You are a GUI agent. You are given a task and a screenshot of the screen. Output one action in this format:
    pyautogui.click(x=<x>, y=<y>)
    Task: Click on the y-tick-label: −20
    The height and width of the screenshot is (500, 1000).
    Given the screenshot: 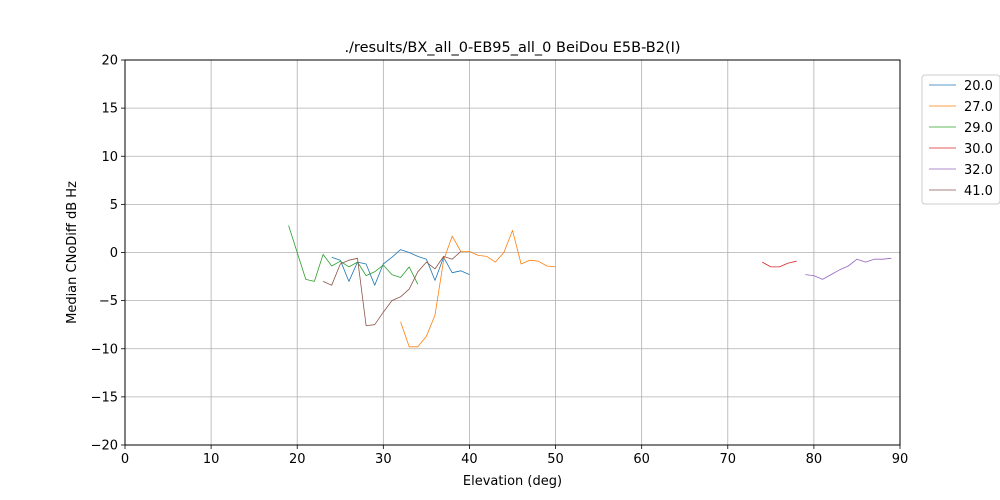 What is the action you would take?
    pyautogui.click(x=104, y=446)
    